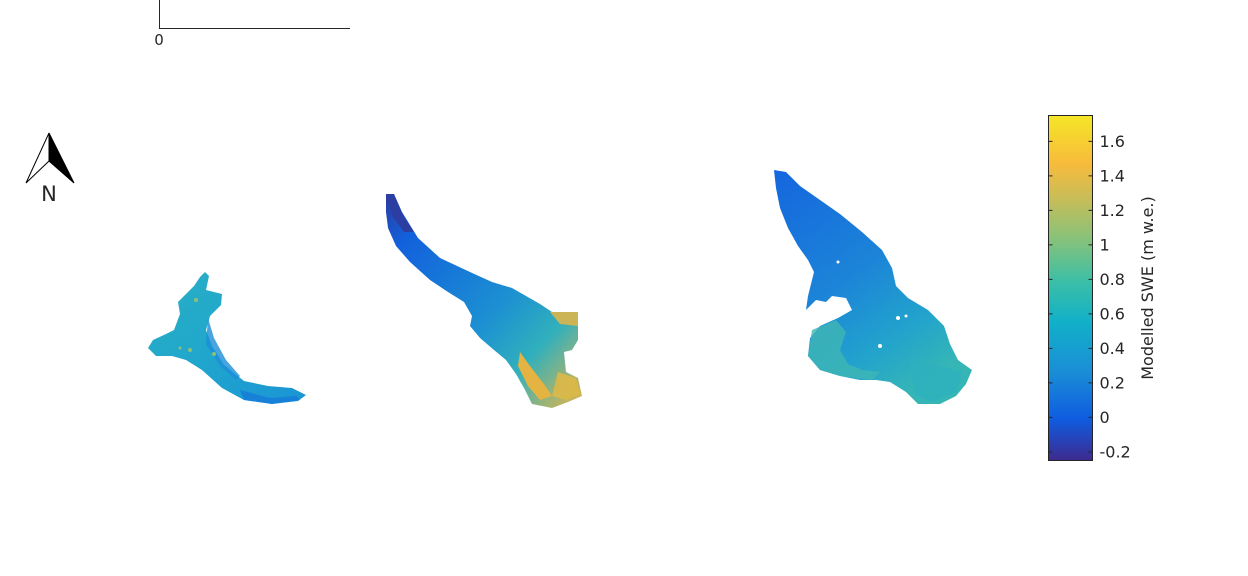  Describe the element at coordinates (159, 40) in the screenshot. I see `scale-bar-zero-label: 0` at that location.